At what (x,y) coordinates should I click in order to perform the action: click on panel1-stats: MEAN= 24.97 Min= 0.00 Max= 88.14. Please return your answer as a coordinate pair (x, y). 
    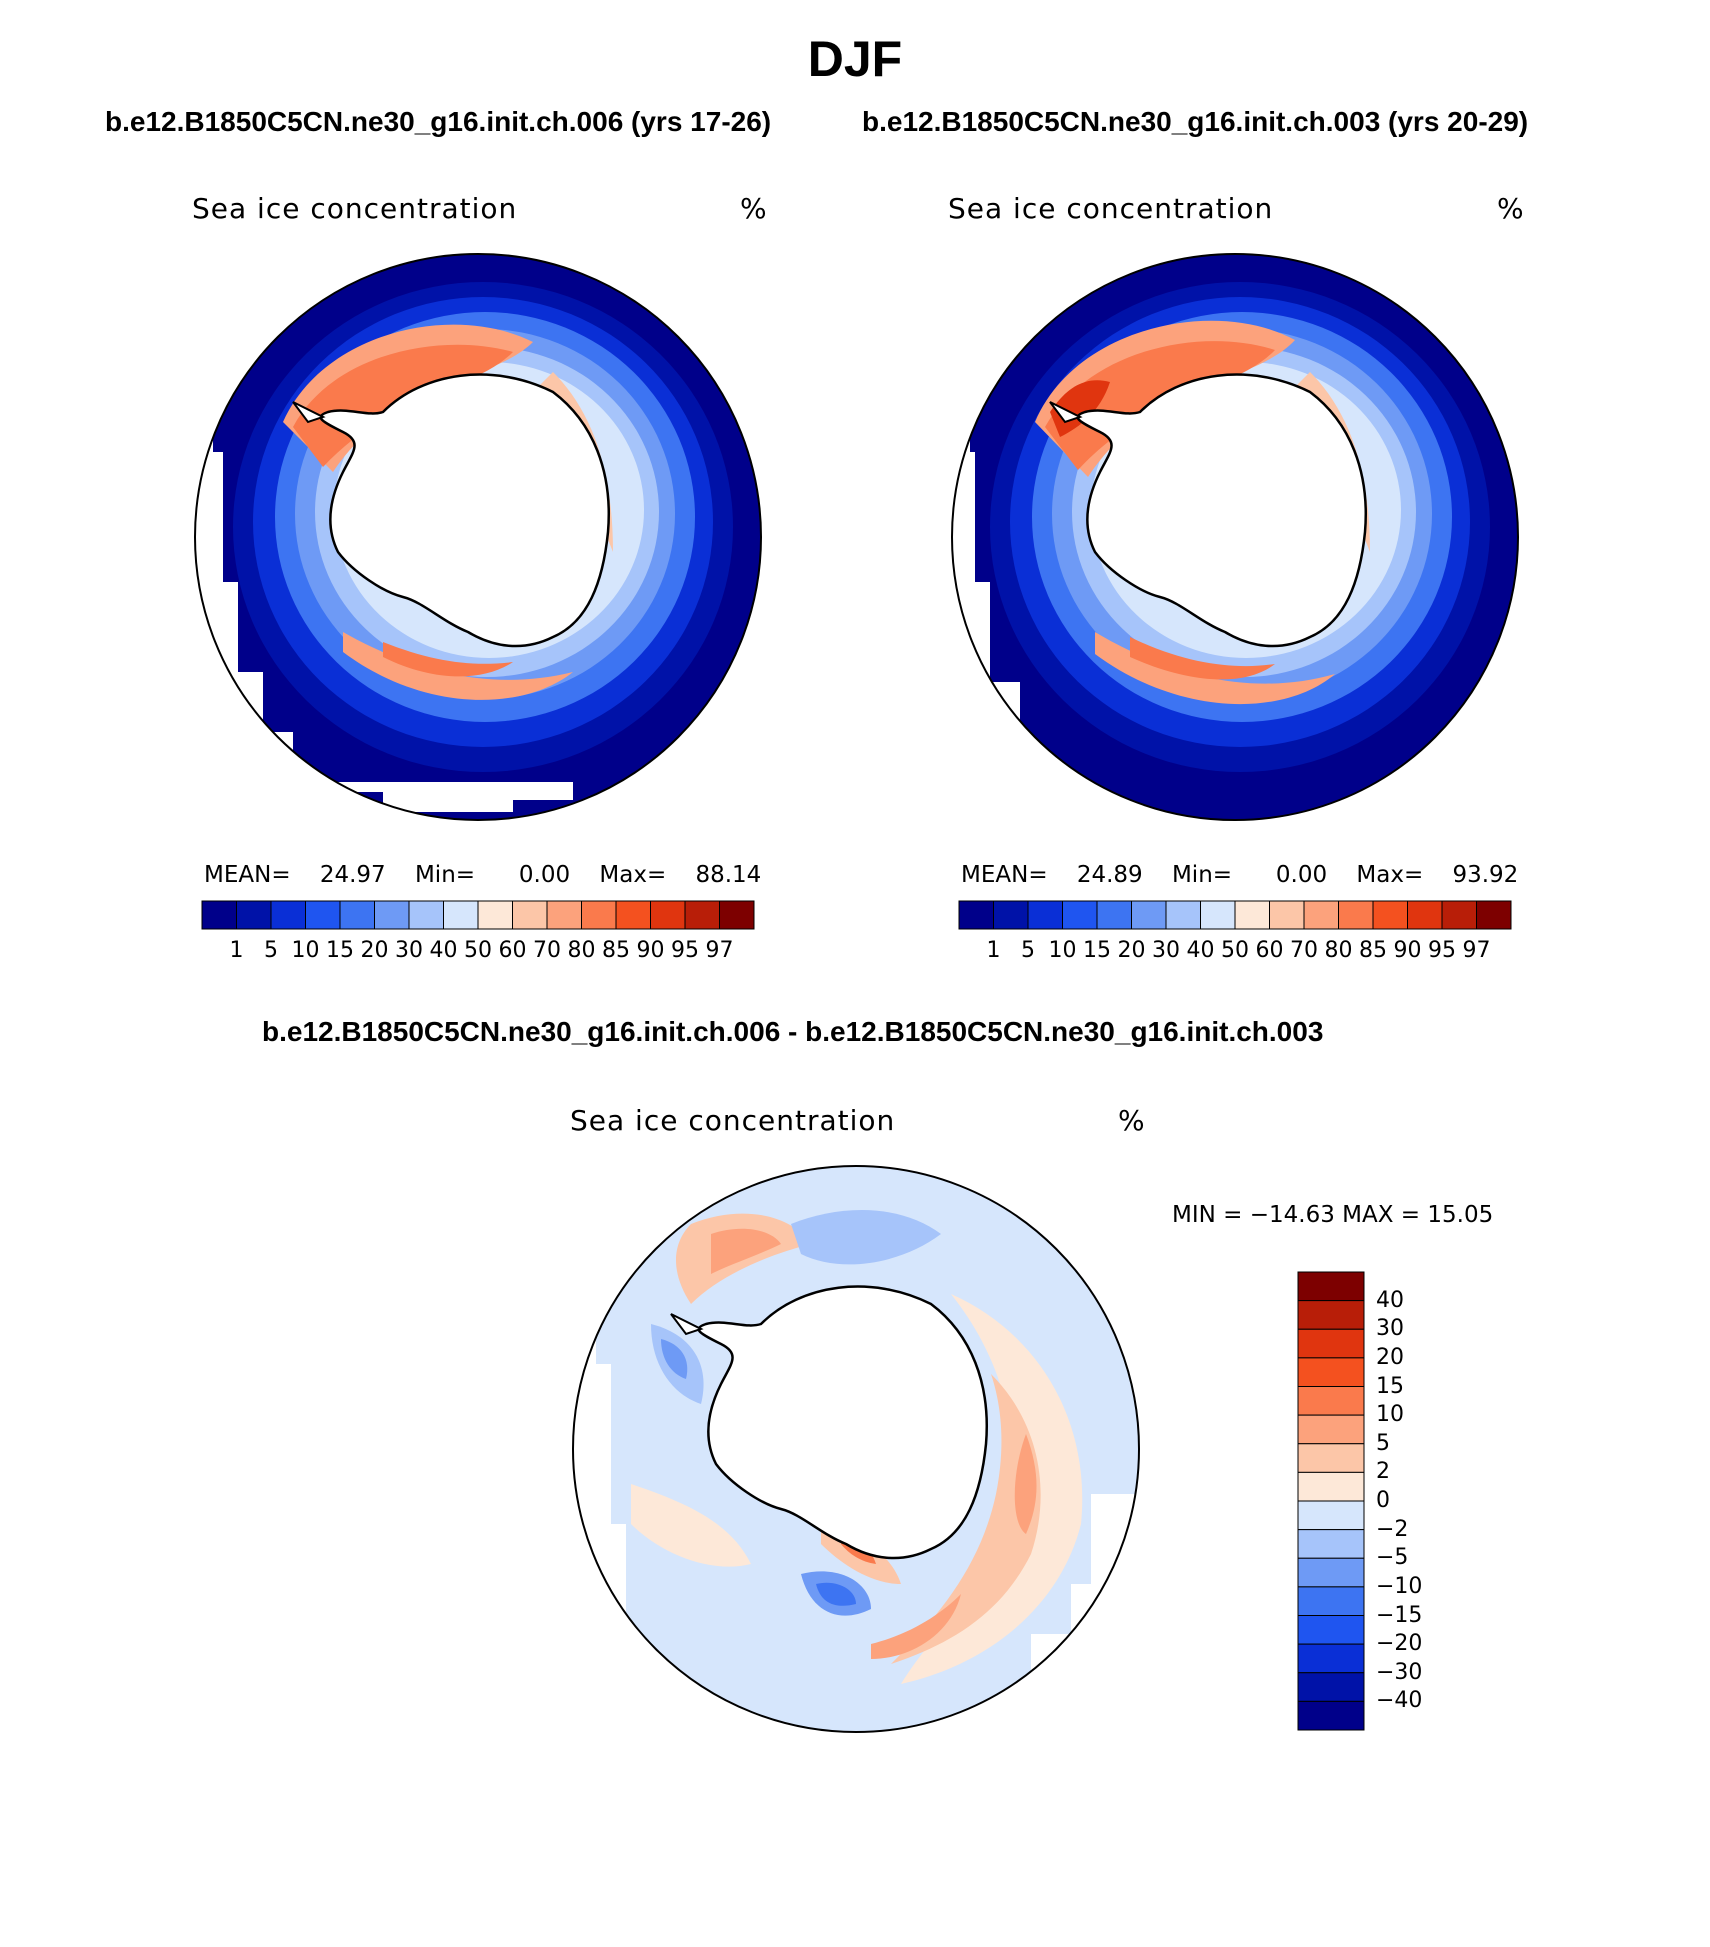
    Looking at the image, I should click on (482, 875).